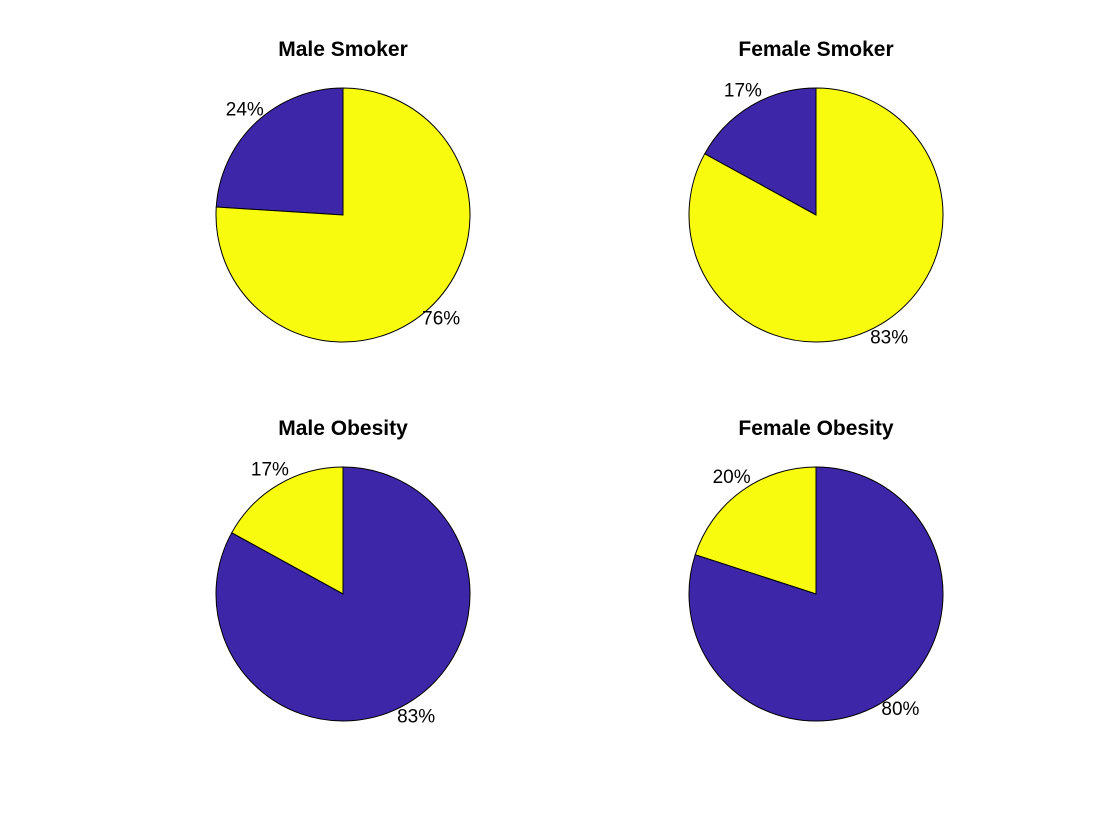 The width and height of the screenshot is (1120, 840). What do you see at coordinates (343, 428) in the screenshot?
I see `chart-title: Male Obesity` at bounding box center [343, 428].